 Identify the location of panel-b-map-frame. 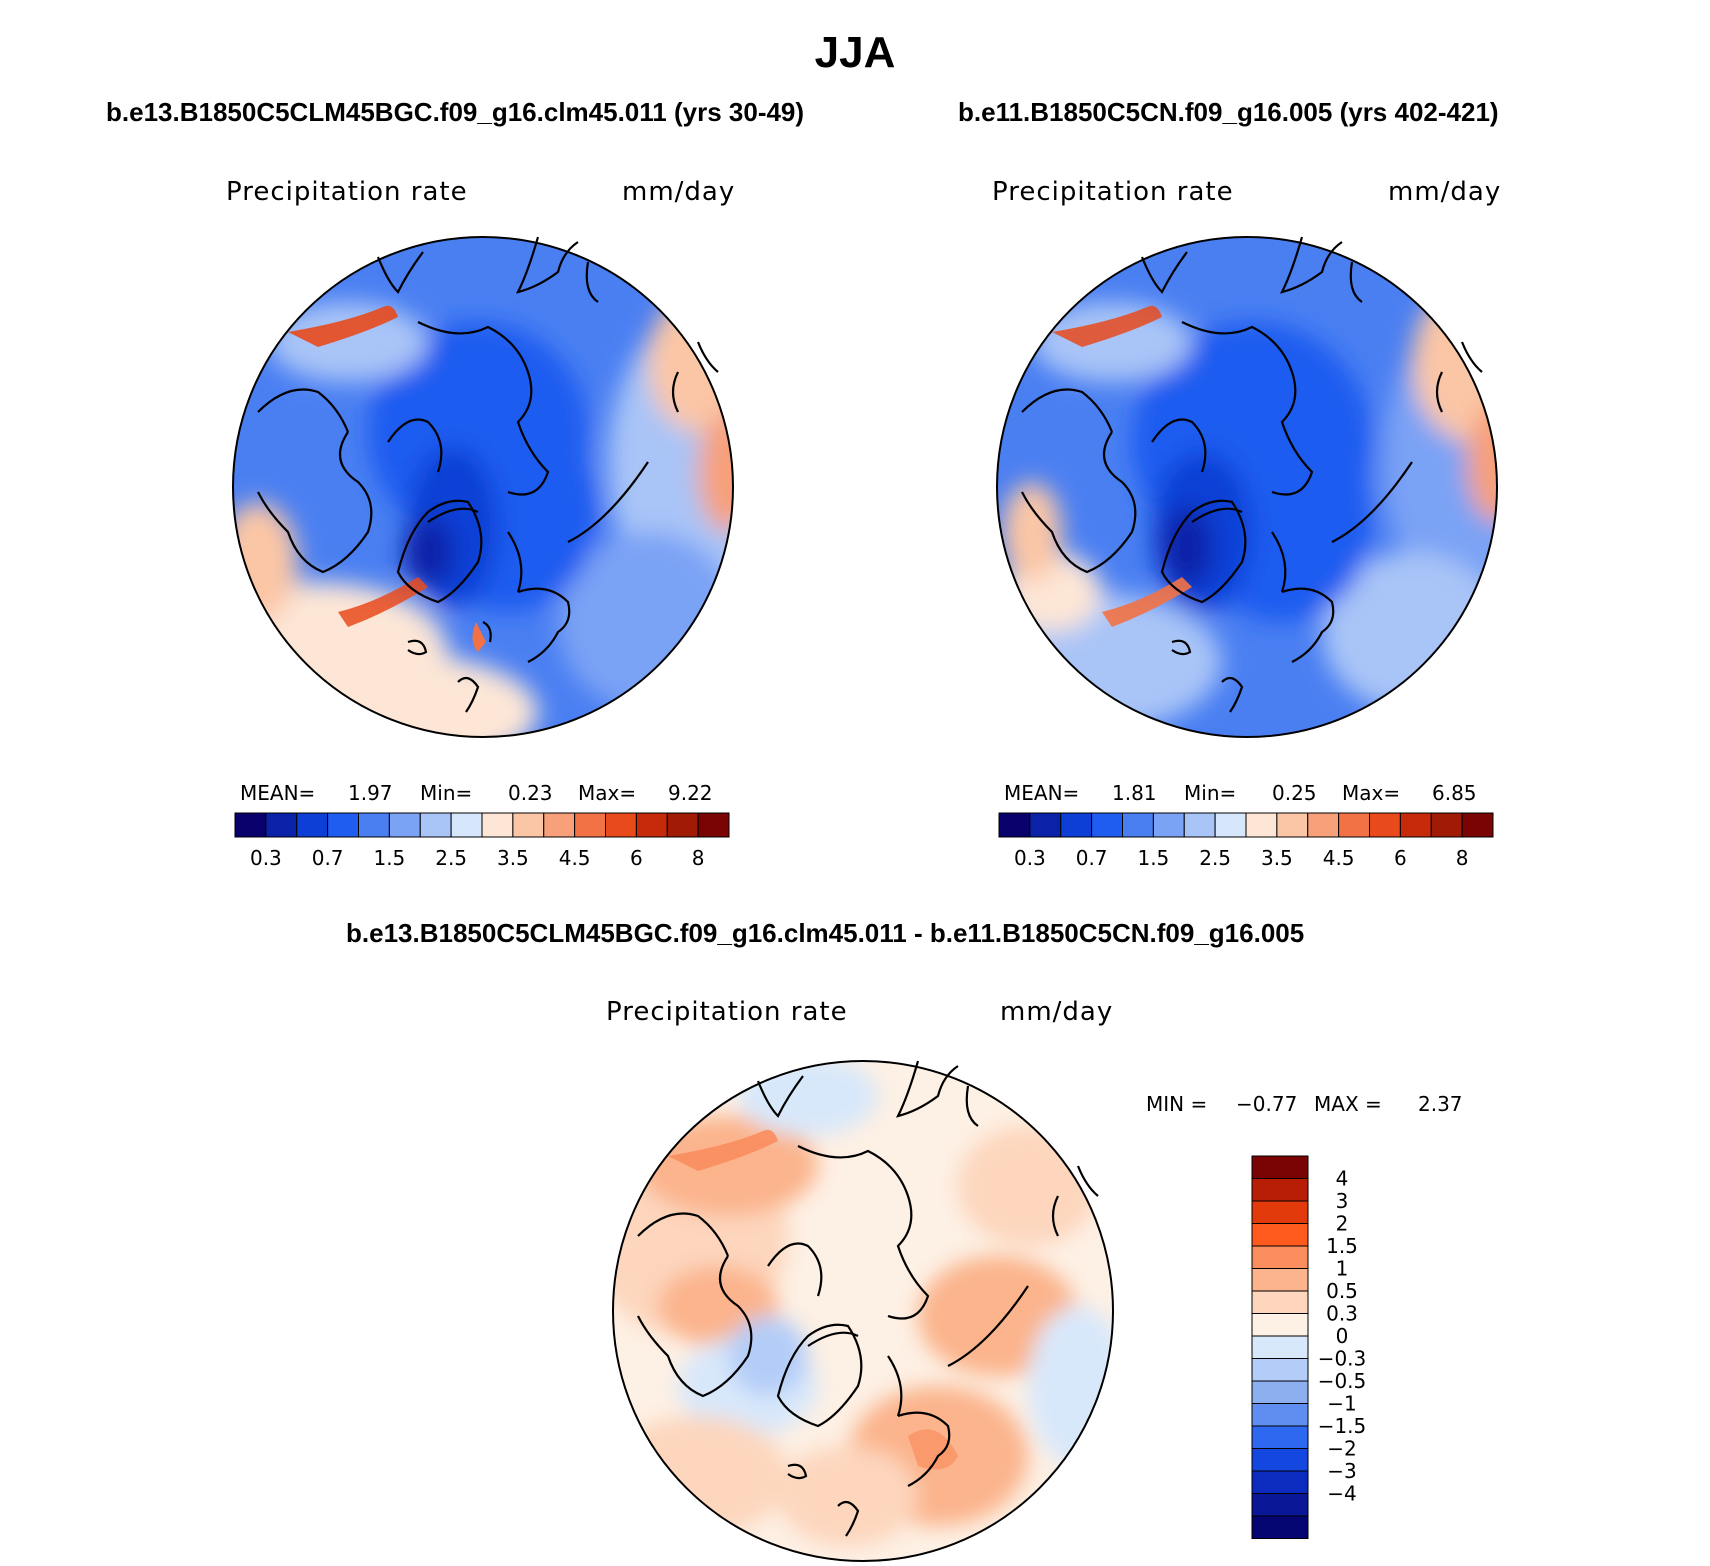
(1247, 487).